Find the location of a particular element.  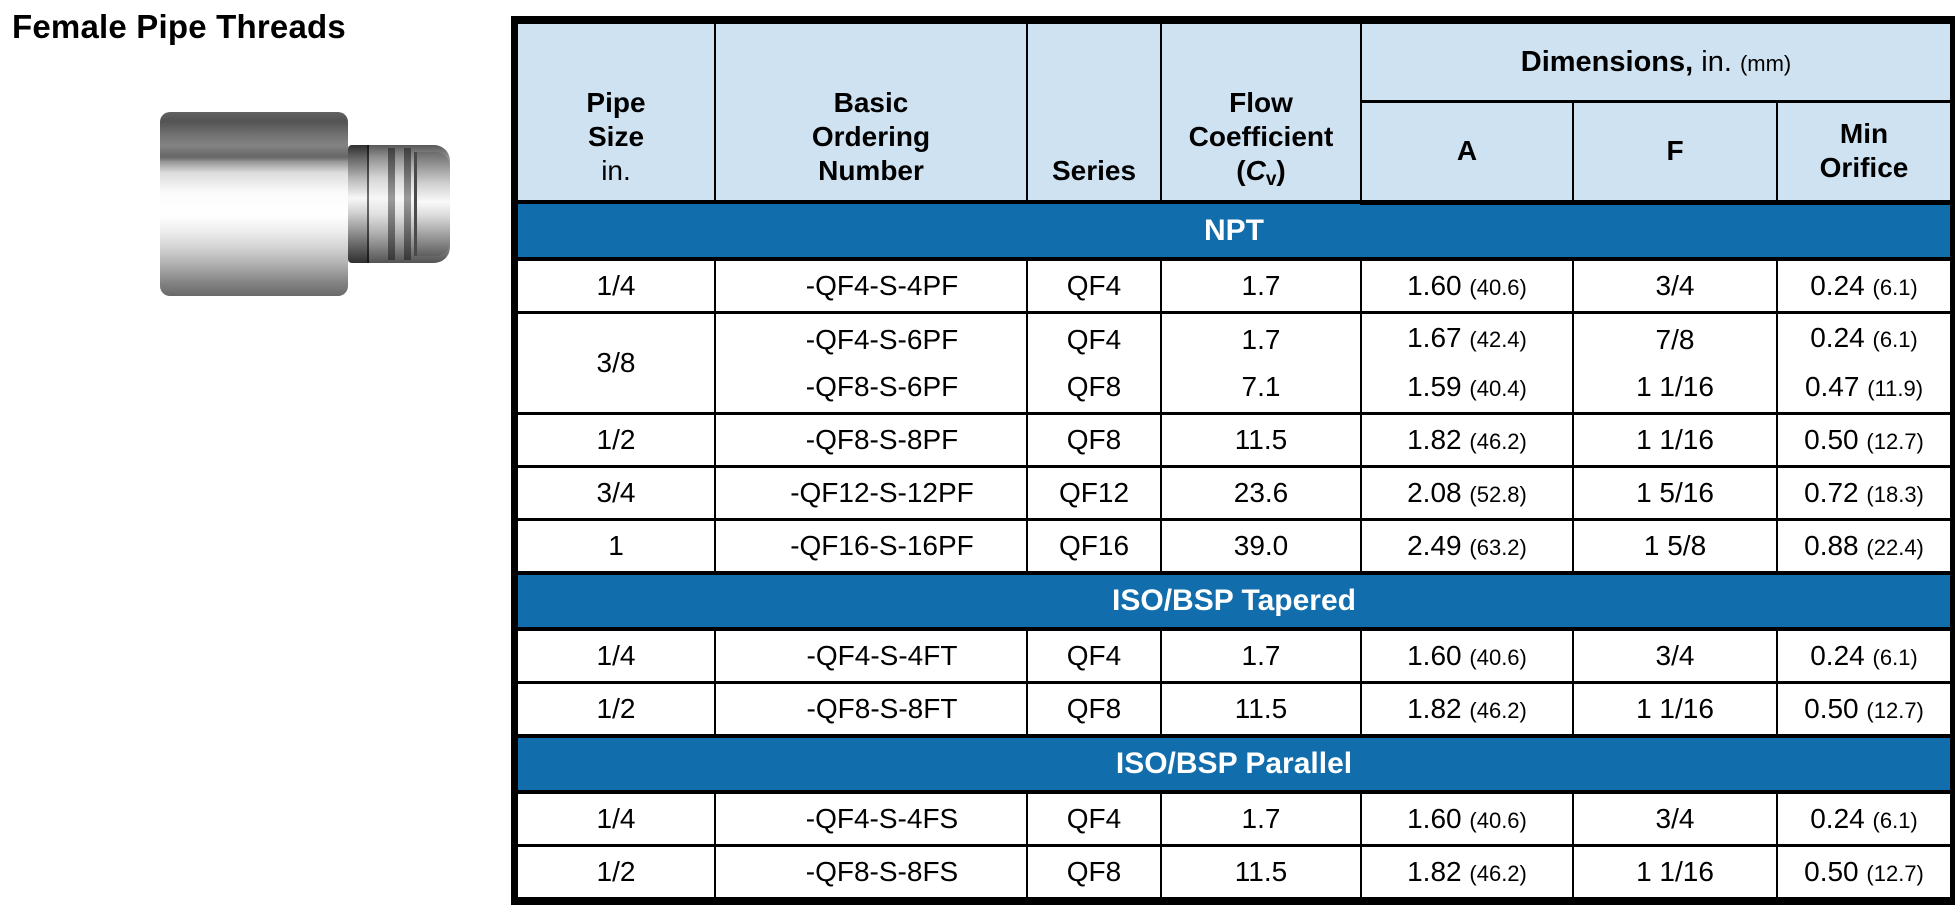

section-title: ISO/BSP Parallel is located at coordinates (1234, 763).